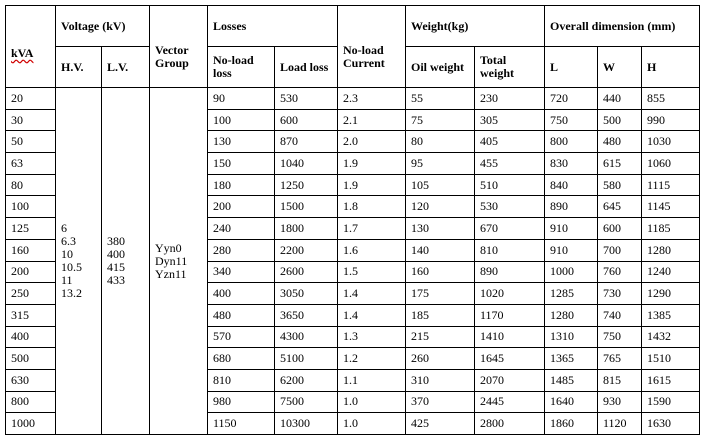  I want to click on cell-no-load-loss: 480, so click(241, 315).